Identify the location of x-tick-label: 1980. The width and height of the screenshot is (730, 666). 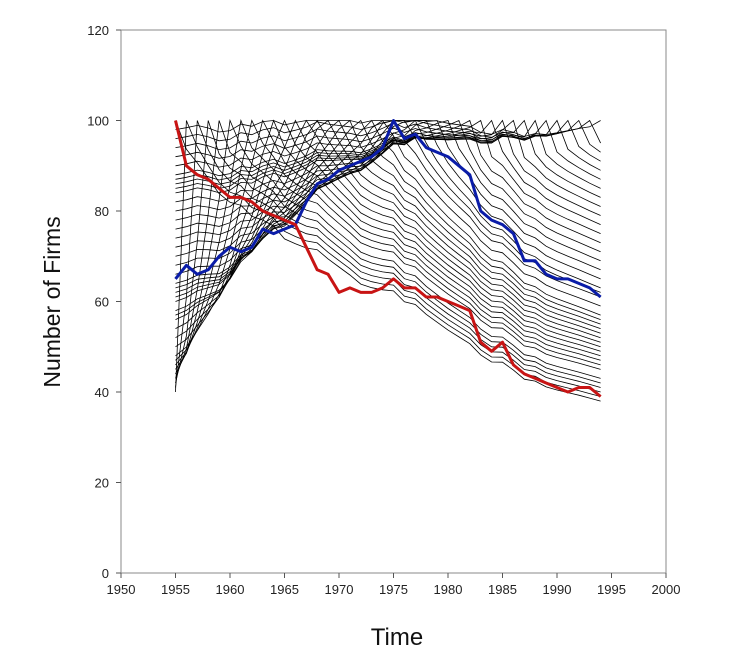
(448, 589).